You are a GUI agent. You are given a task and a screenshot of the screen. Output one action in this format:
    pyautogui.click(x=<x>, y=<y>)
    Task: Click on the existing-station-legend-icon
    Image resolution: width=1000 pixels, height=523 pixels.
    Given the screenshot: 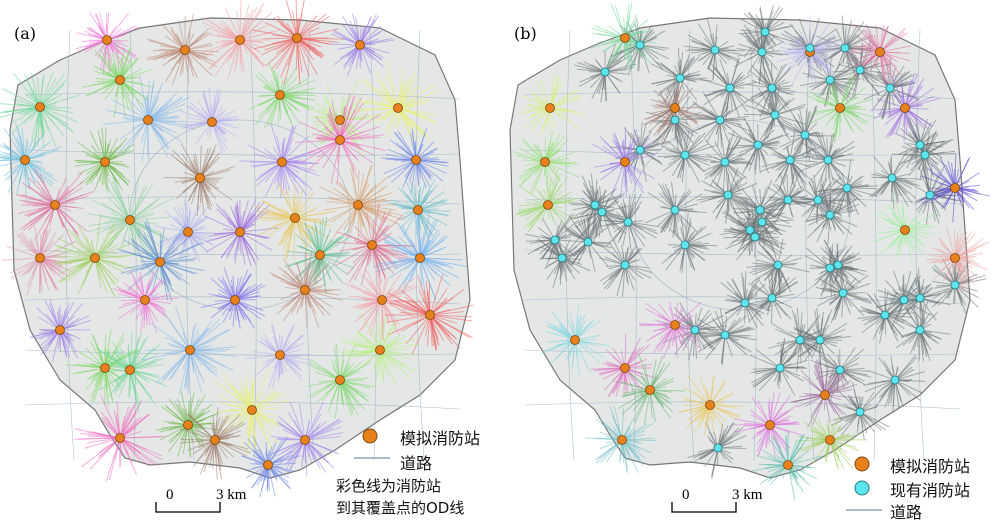 What is the action you would take?
    pyautogui.click(x=862, y=488)
    